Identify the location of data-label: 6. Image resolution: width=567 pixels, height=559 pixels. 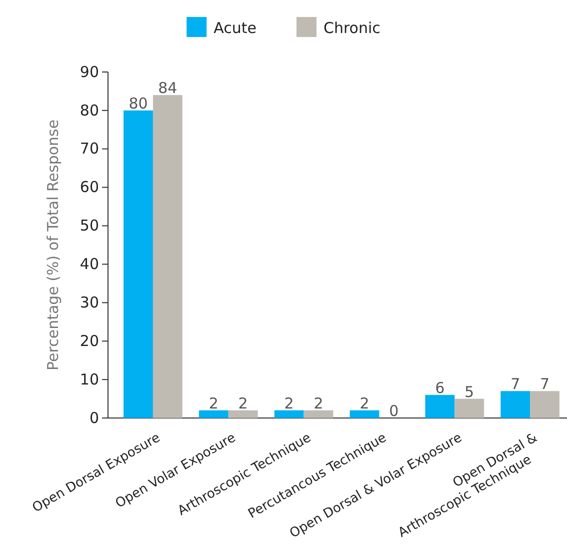
(440, 387).